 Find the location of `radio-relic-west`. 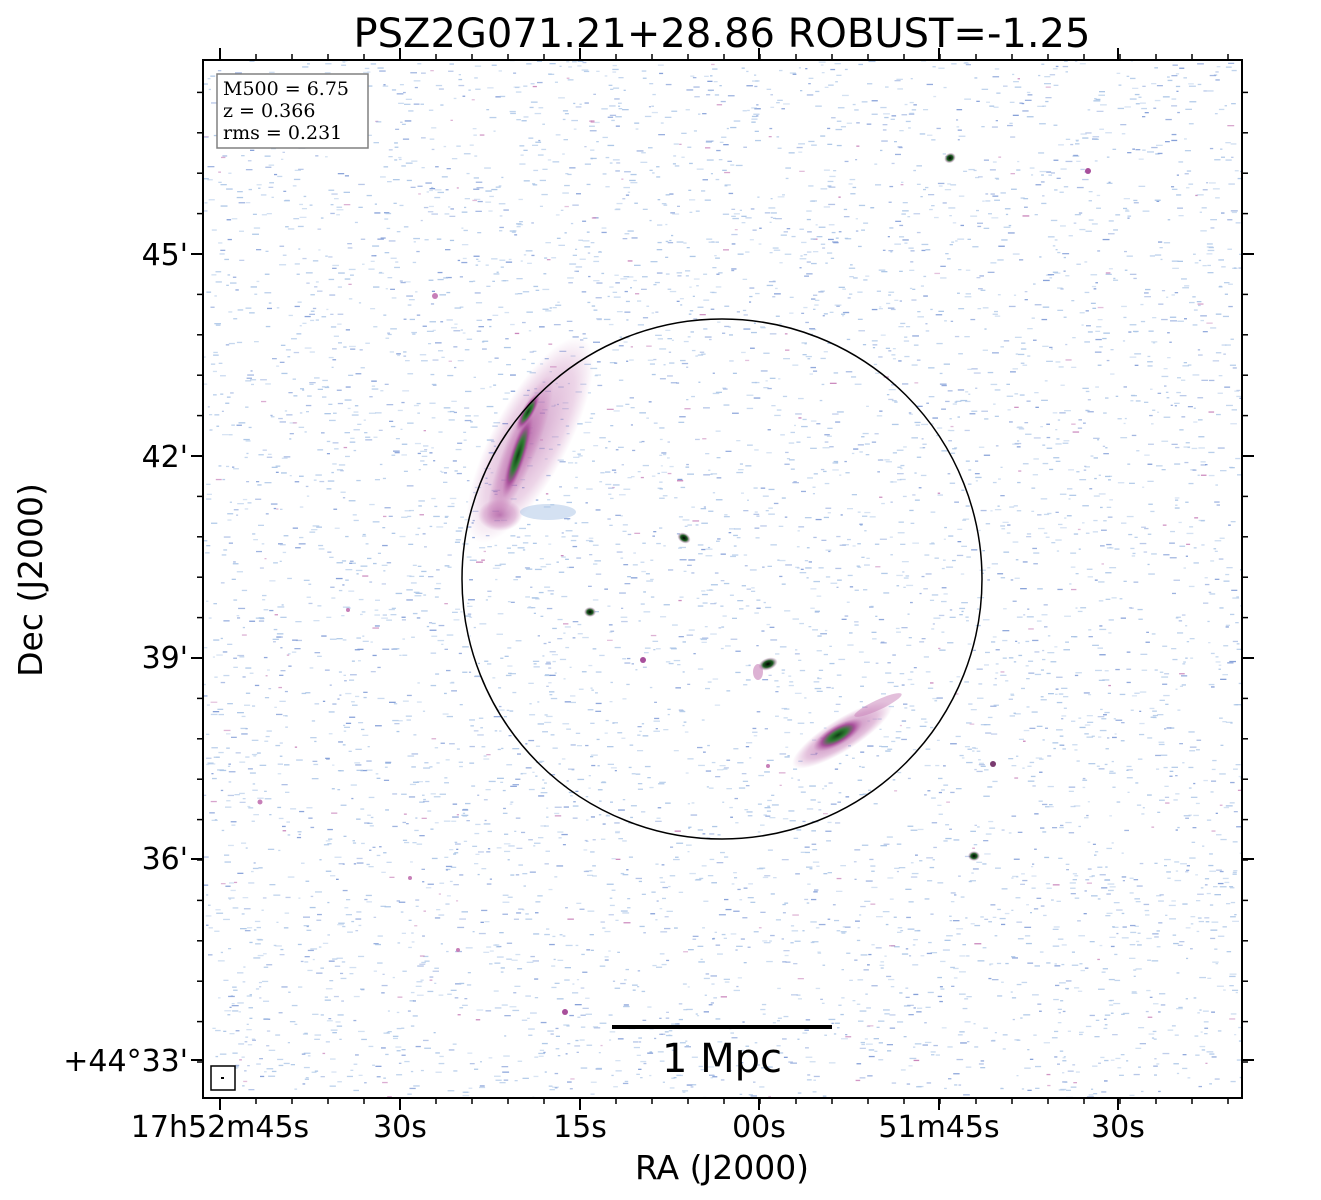

radio-relic-west is located at coordinates (530, 440).